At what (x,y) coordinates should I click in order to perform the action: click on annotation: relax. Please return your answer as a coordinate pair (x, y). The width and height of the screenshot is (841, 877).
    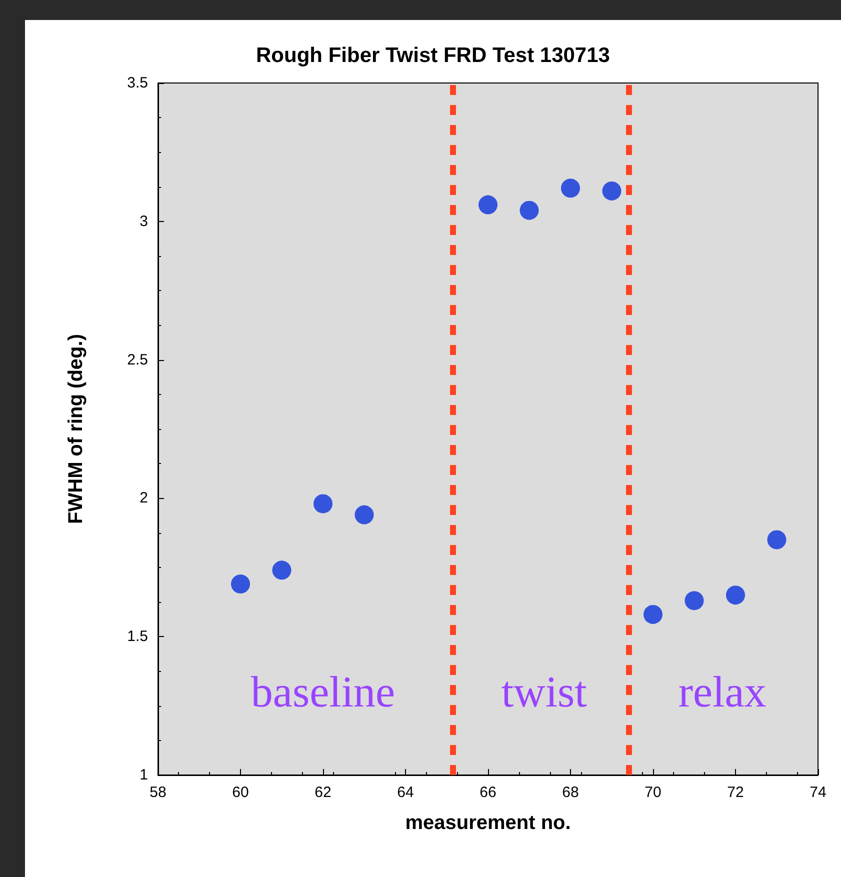
    Looking at the image, I should click on (722, 692).